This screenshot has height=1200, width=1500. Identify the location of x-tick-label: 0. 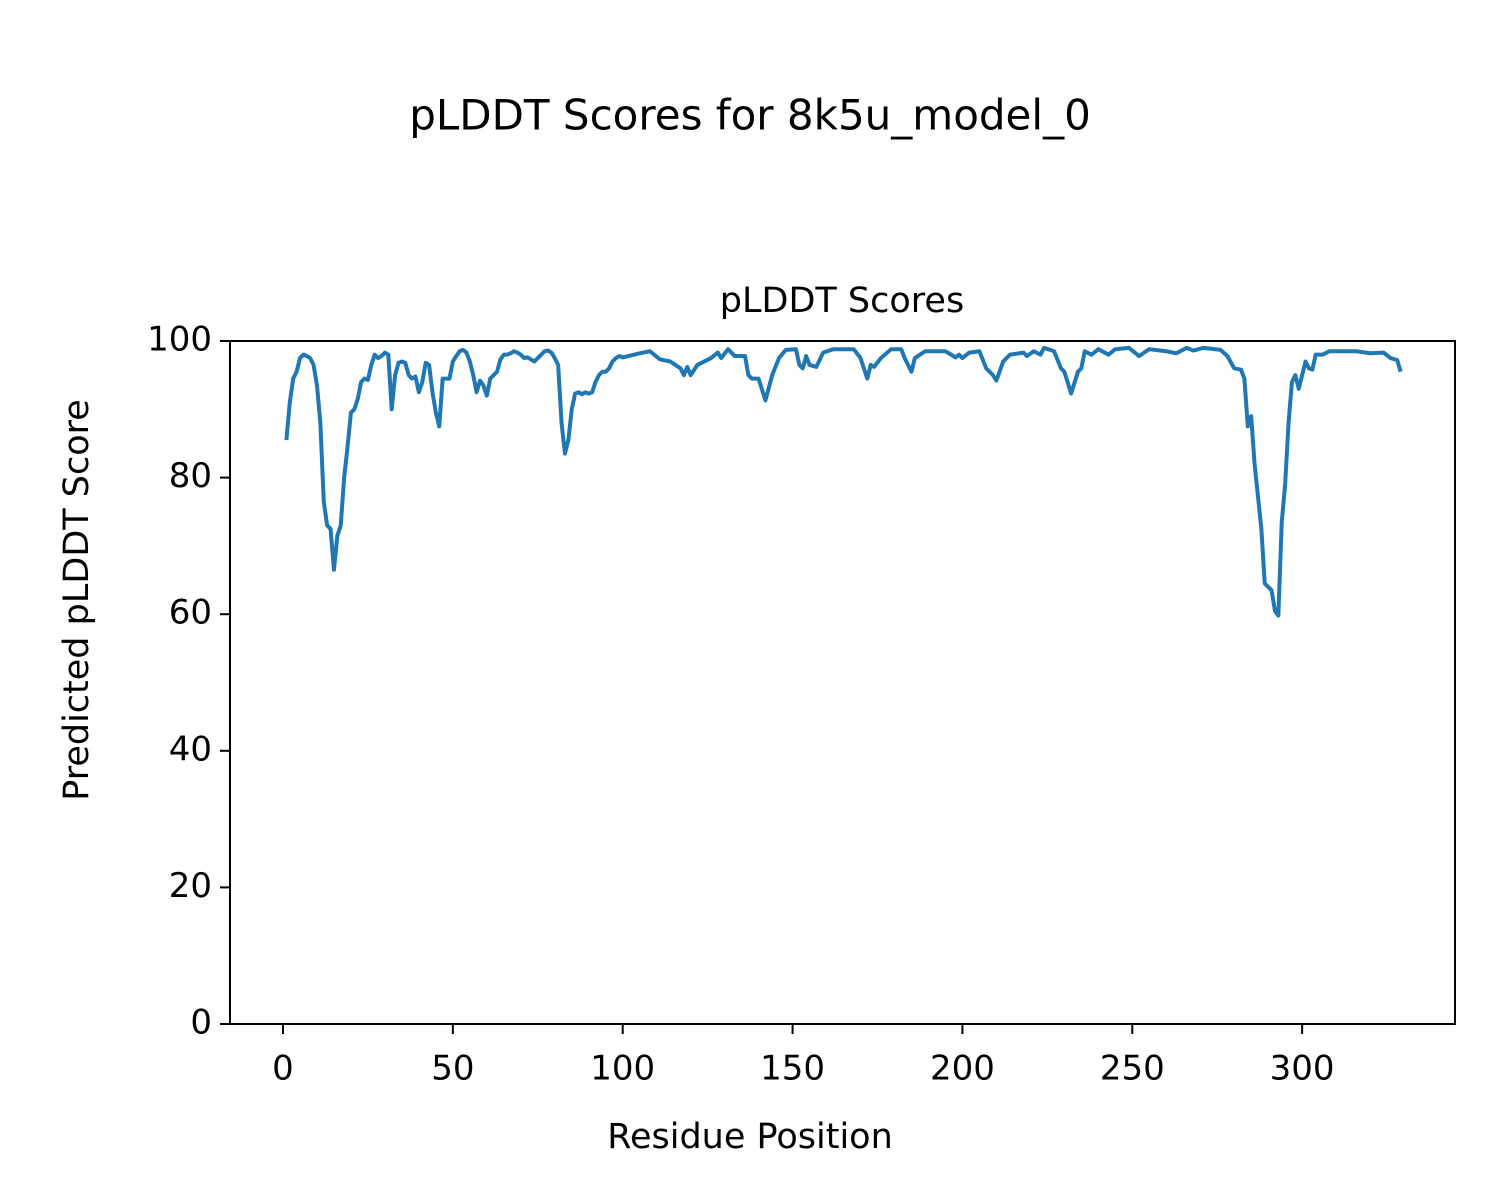
(283, 1069).